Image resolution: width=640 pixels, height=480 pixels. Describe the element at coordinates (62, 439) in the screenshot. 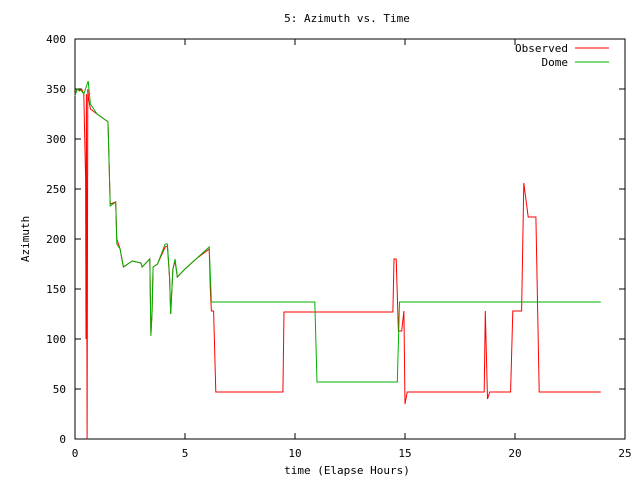

I see `y-tick-label: 0` at that location.